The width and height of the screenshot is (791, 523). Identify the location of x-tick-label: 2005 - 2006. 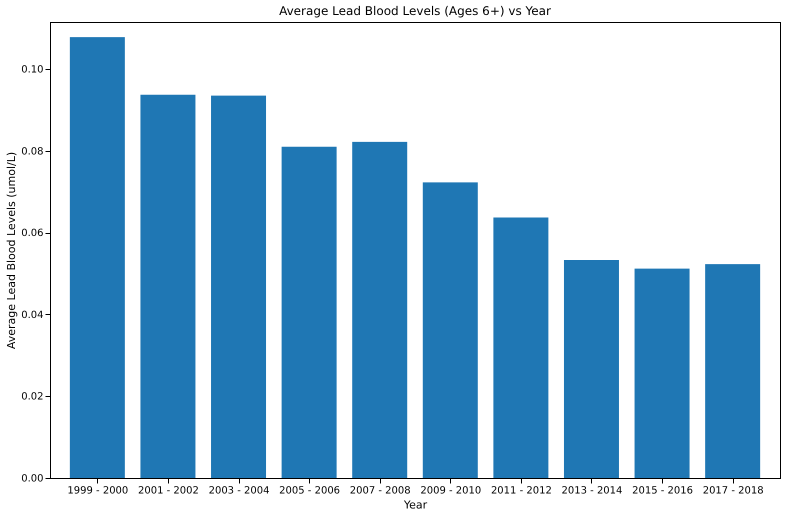
(309, 491).